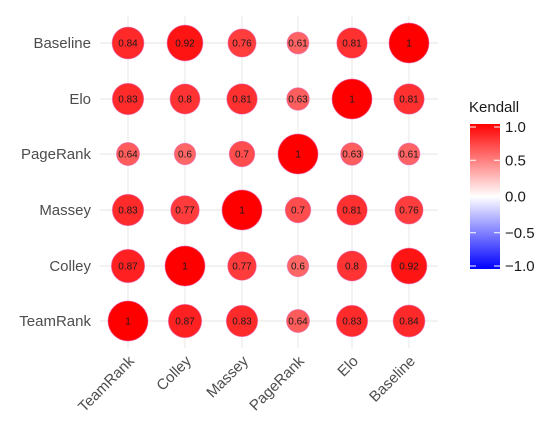 This screenshot has width=550, height=441. I want to click on bubble-cell: 0.81, so click(352, 210).